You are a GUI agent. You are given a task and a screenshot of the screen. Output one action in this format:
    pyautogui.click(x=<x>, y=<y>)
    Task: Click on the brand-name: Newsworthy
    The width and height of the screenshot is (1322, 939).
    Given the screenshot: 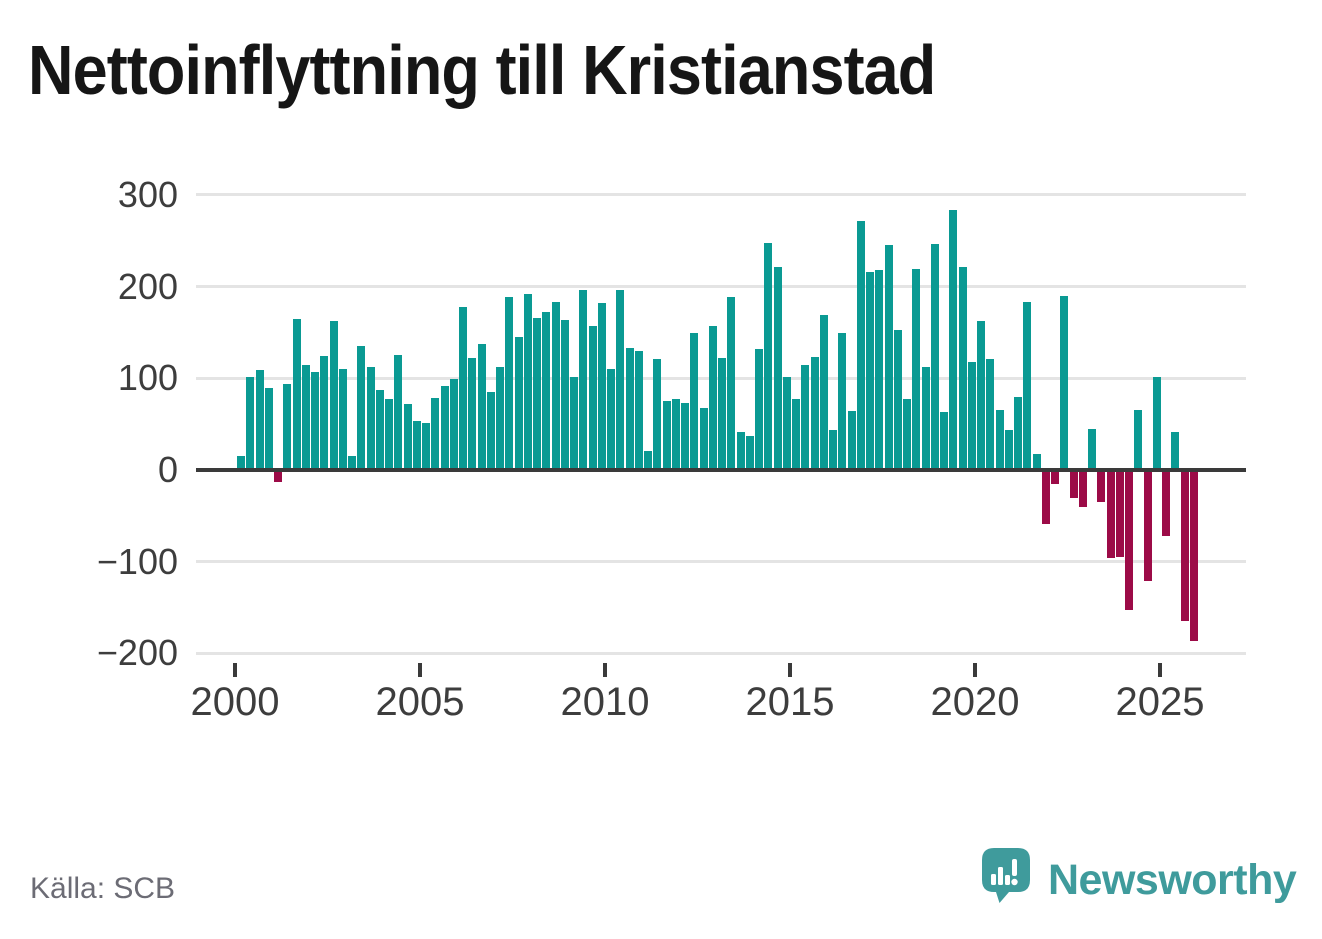 What is the action you would take?
    pyautogui.click(x=1172, y=880)
    